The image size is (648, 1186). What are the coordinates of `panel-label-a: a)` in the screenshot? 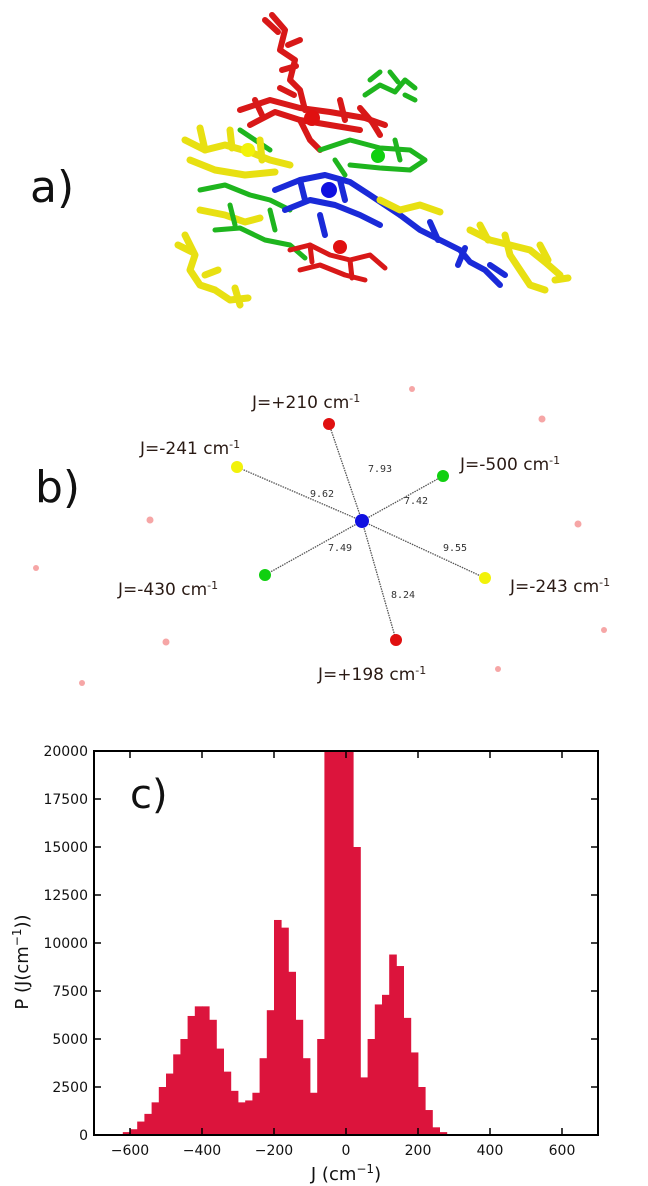 It's located at (52, 187).